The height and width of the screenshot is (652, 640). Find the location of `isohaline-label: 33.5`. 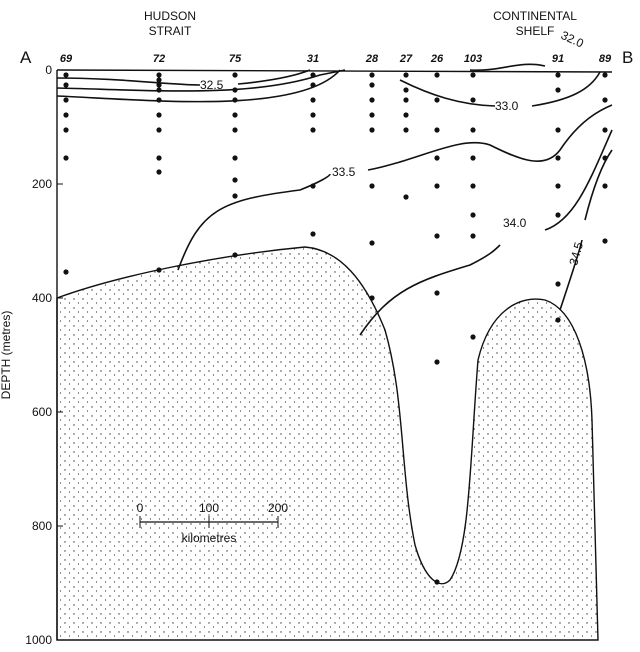

isohaline-label: 33.5 is located at coordinates (344, 172).